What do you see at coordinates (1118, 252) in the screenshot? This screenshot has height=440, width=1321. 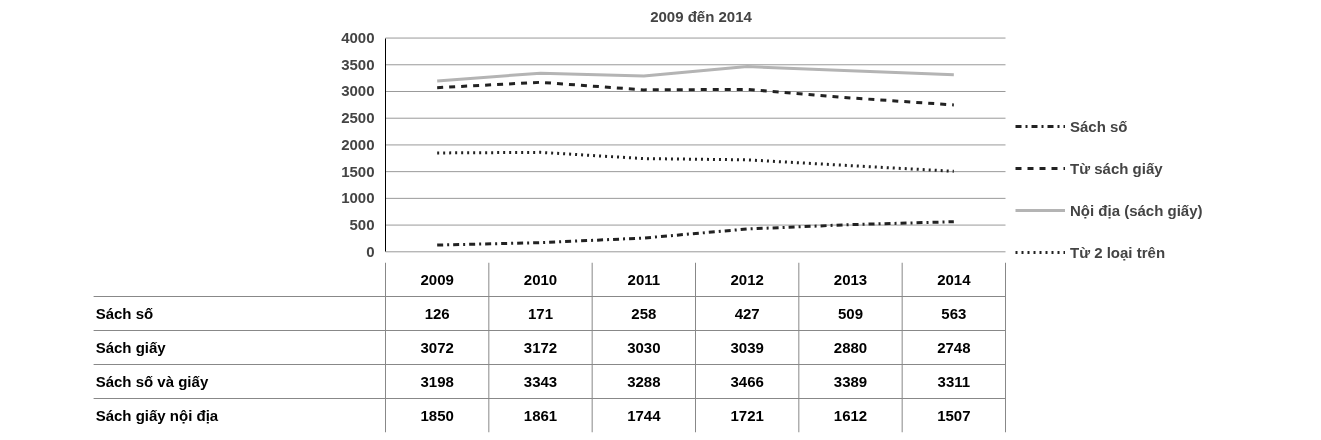 I see `legend-label: Từ 2 loại trên` at bounding box center [1118, 252].